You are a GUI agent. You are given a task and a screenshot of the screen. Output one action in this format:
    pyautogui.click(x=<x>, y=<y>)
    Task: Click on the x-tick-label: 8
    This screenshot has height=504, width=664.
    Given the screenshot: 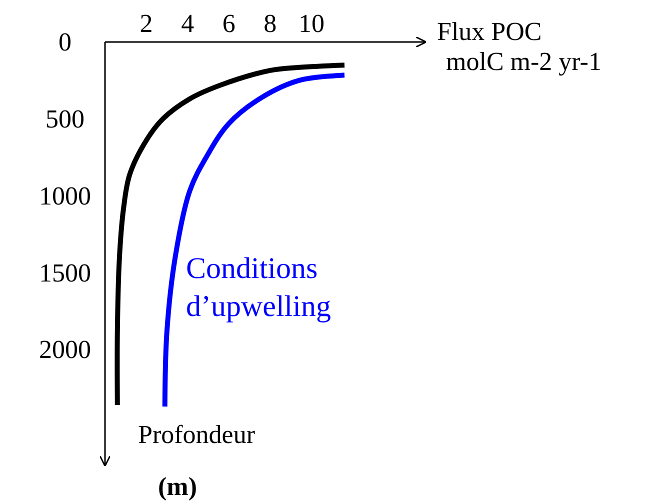 What is the action you would take?
    pyautogui.click(x=270, y=23)
    